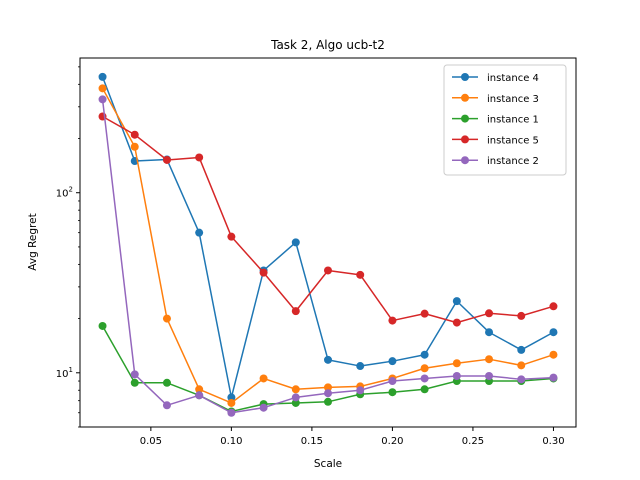  I want to click on legend-label-instance-3: instance 3, so click(513, 99).